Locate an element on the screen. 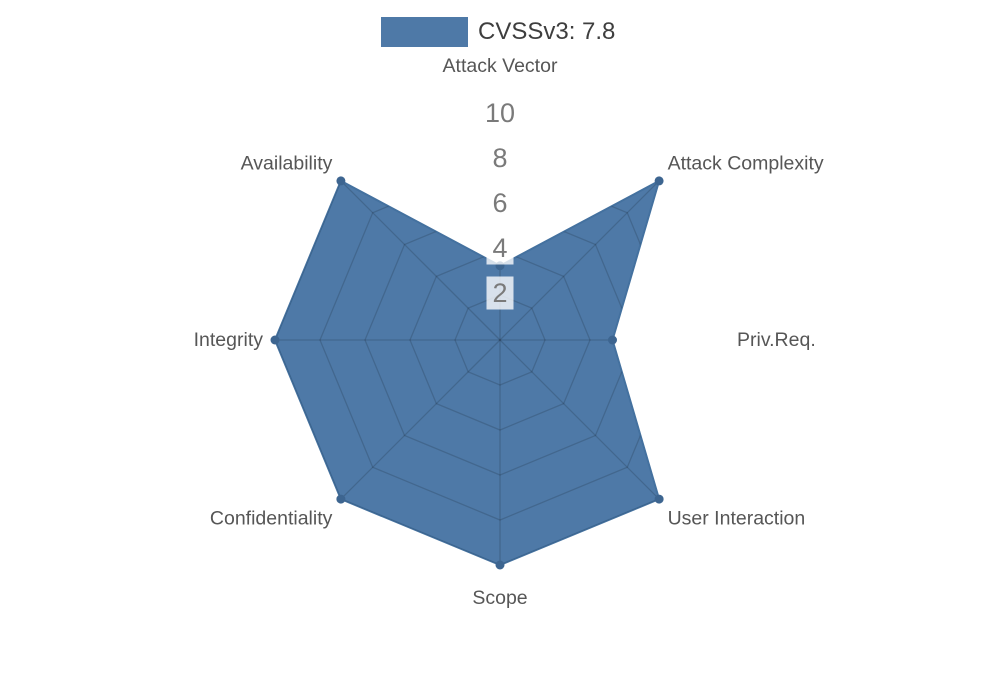 This screenshot has width=1000, height=700. vertex-dot-integrity is located at coordinates (275, 340).